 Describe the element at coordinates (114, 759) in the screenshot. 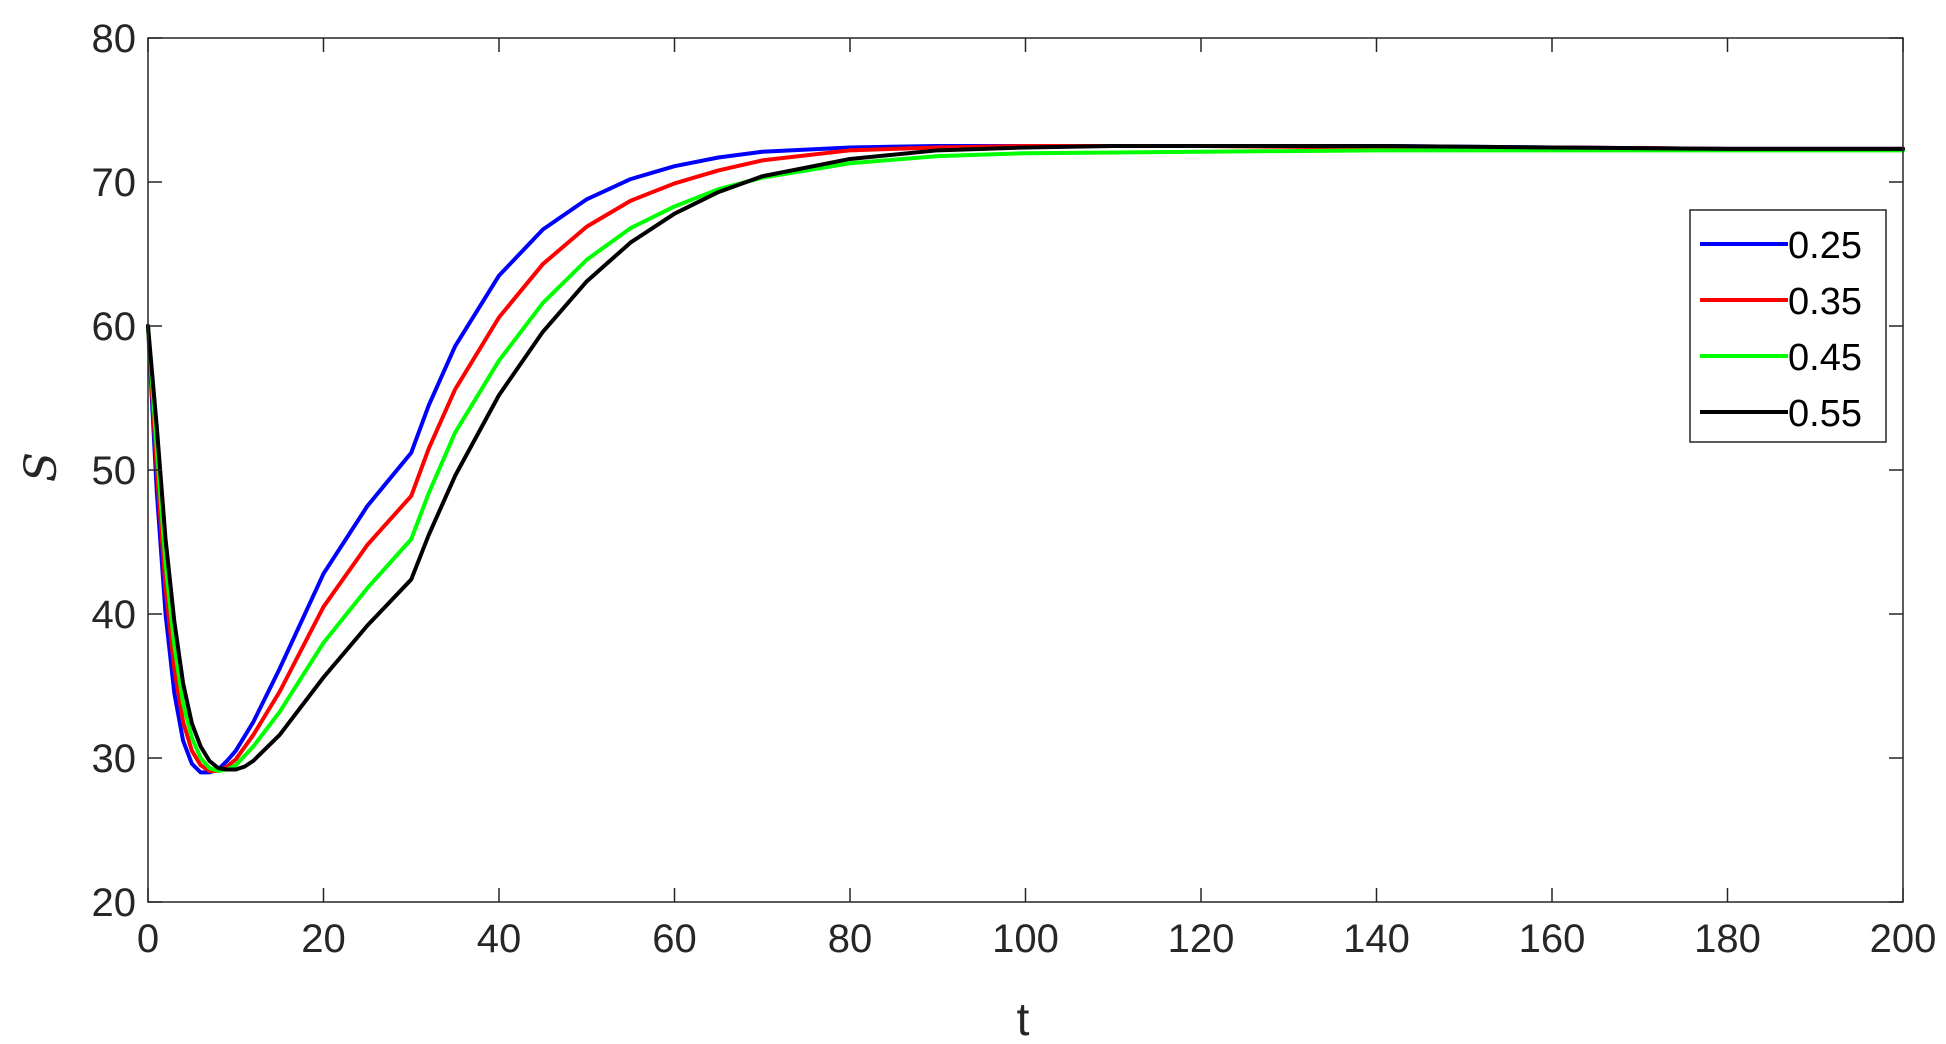

I see `y-tick-label: 30` at that location.